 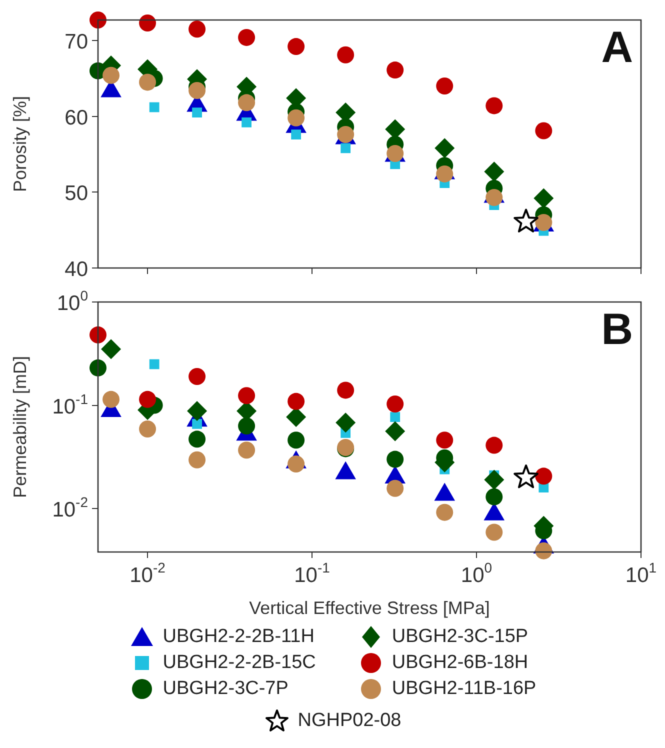 What do you see at coordinates (617, 329) in the screenshot?
I see `annotation: B` at bounding box center [617, 329].